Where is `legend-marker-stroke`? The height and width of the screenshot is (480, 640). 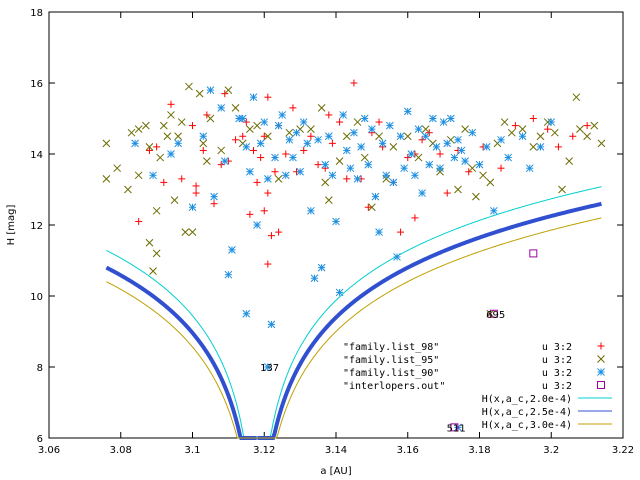
legend-marker-stroke is located at coordinates (601, 385).